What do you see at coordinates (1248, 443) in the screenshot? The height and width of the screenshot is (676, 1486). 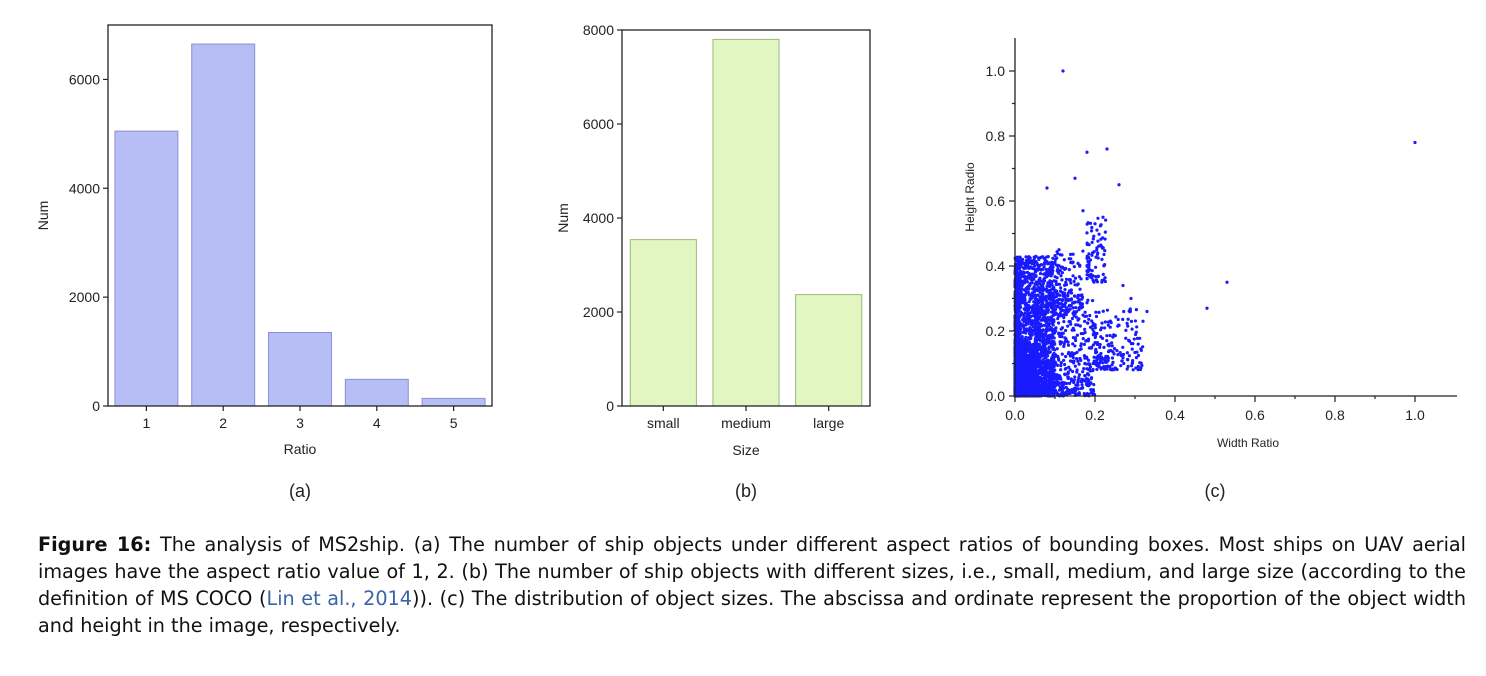 I see `x-axis-label: Width Ratio` at bounding box center [1248, 443].